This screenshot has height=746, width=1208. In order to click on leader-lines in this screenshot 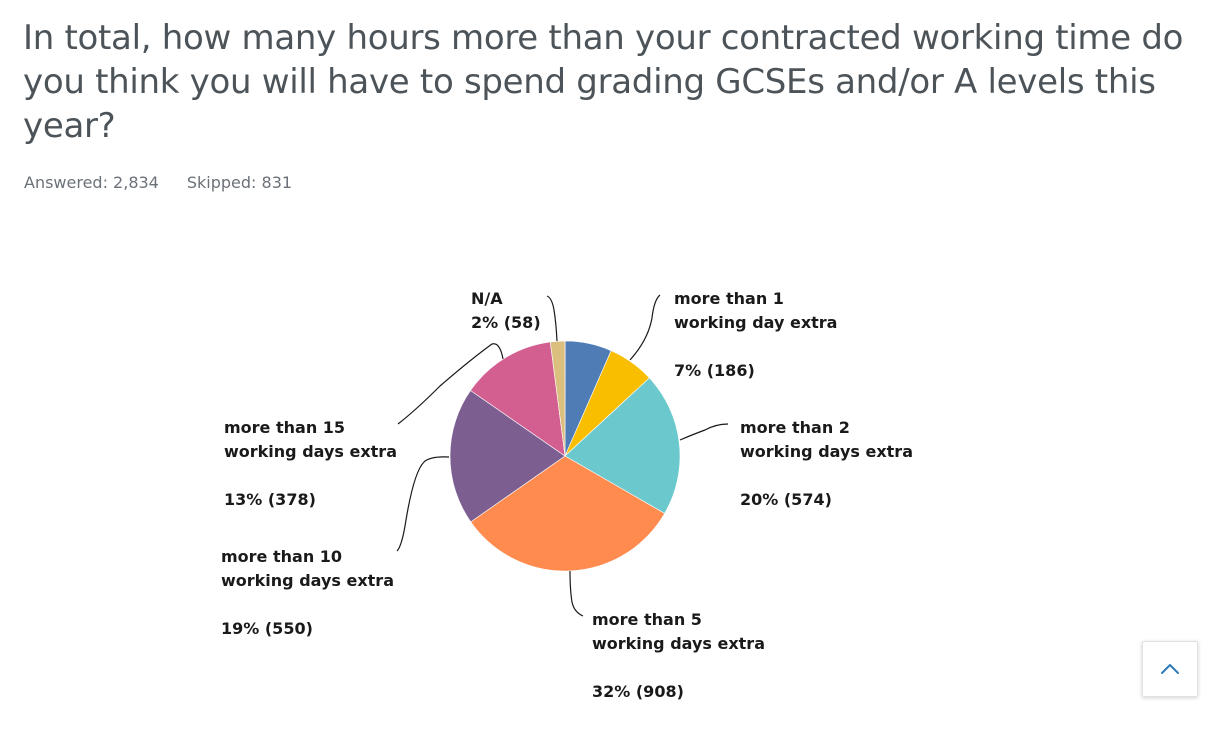, I will do `click(562, 455)`.